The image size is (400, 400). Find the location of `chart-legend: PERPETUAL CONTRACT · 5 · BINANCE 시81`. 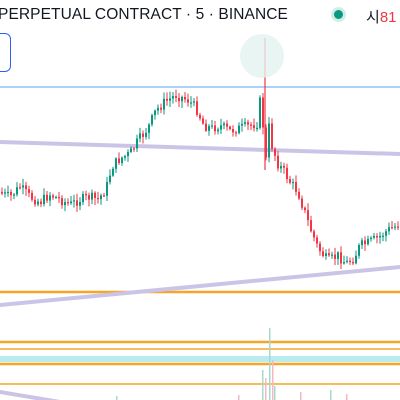

chart-legend: PERPETUAL CONTRACT · 5 · BINANCE 시81 is located at coordinates (200, 15).